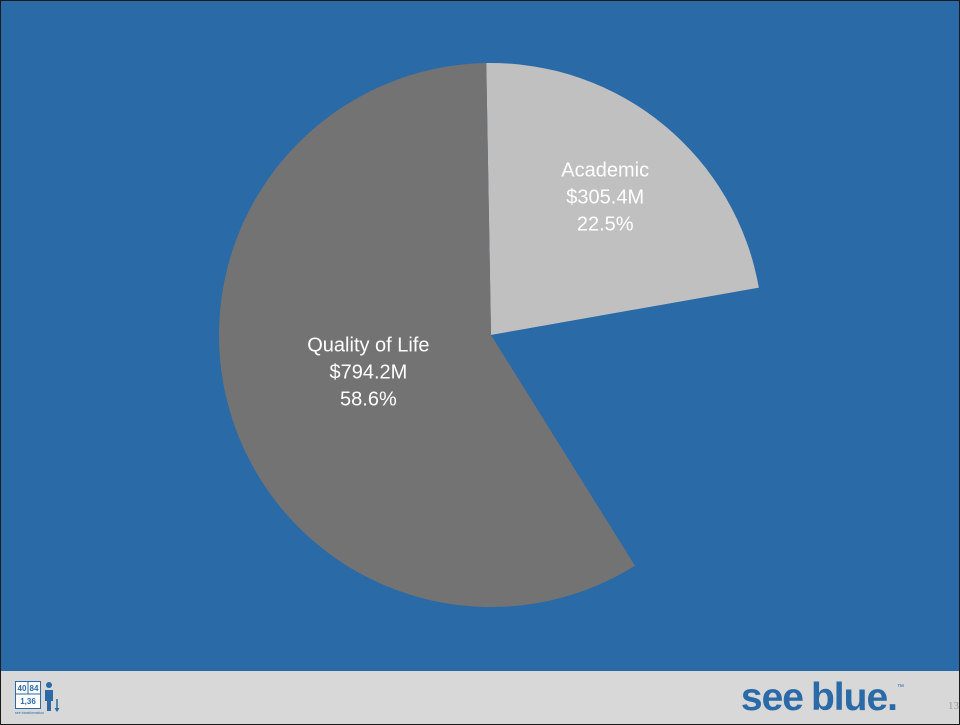 Image resolution: width=960 pixels, height=725 pixels. Describe the element at coordinates (953, 706) in the screenshot. I see `page-number: 13` at that location.